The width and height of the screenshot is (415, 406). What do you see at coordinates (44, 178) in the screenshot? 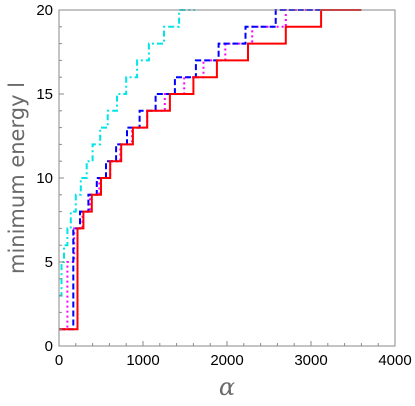
I see `y-tick-label: 10` at bounding box center [44, 178].